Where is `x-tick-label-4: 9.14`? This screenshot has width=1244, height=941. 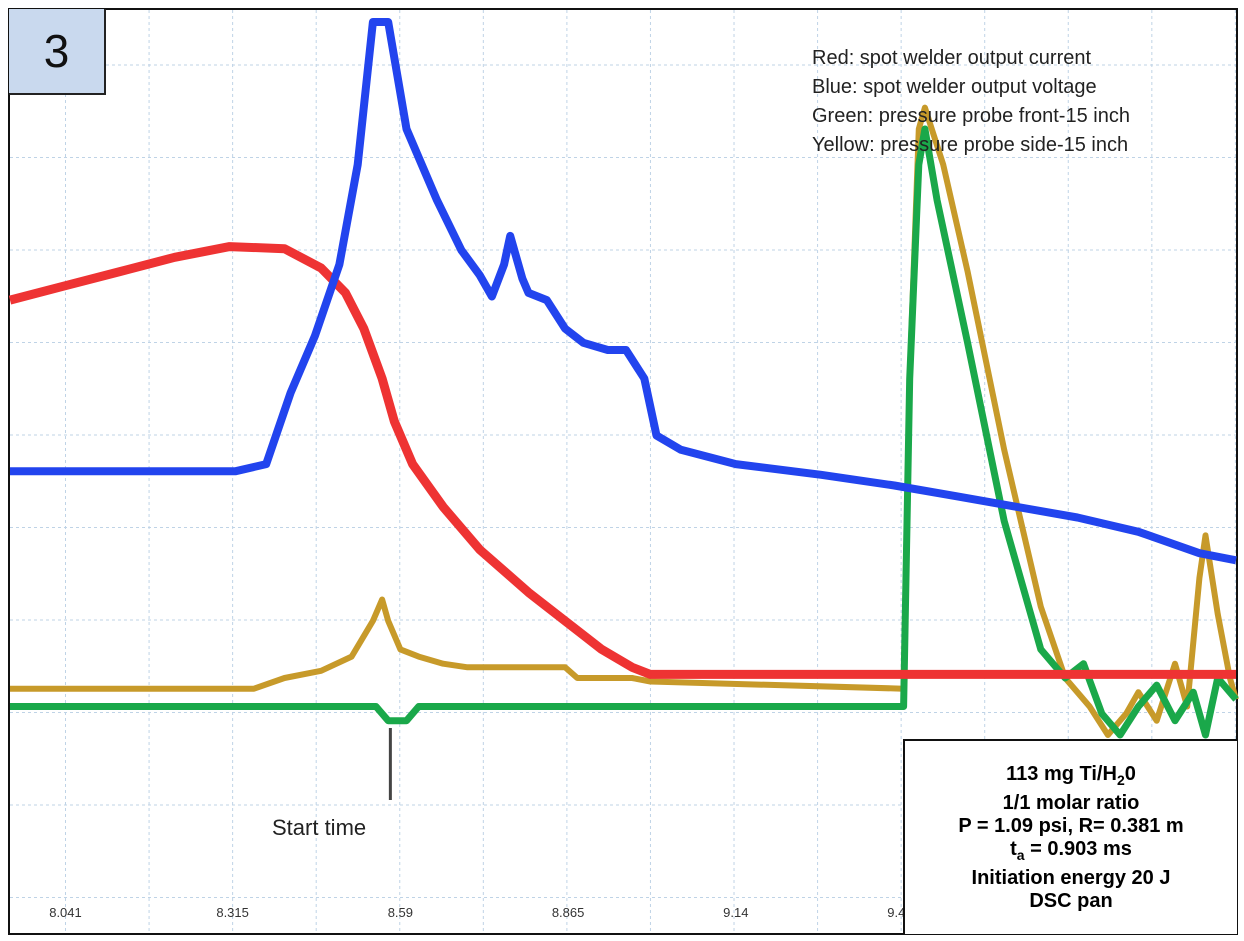 x-tick-label-4: 9.14 is located at coordinates (735, 912).